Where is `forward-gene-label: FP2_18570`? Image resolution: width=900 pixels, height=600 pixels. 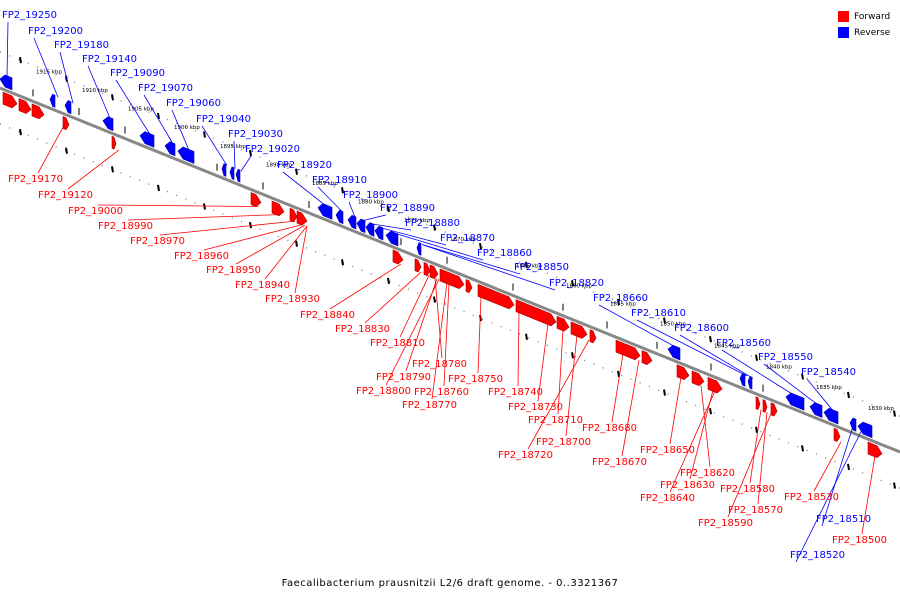
forward-gene-label: FP2_18570 is located at coordinates (755, 510).